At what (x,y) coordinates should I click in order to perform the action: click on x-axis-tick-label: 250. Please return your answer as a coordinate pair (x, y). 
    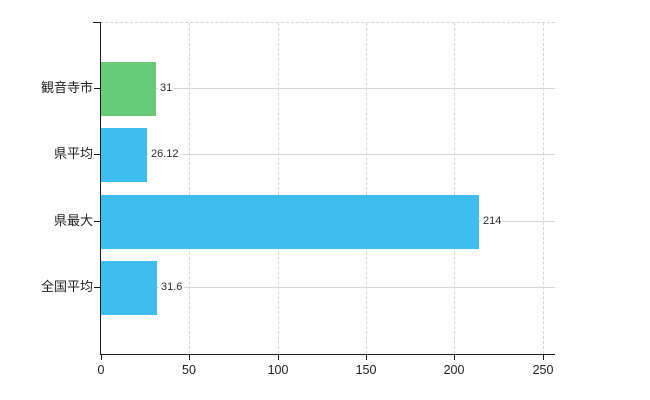
    Looking at the image, I should click on (543, 370).